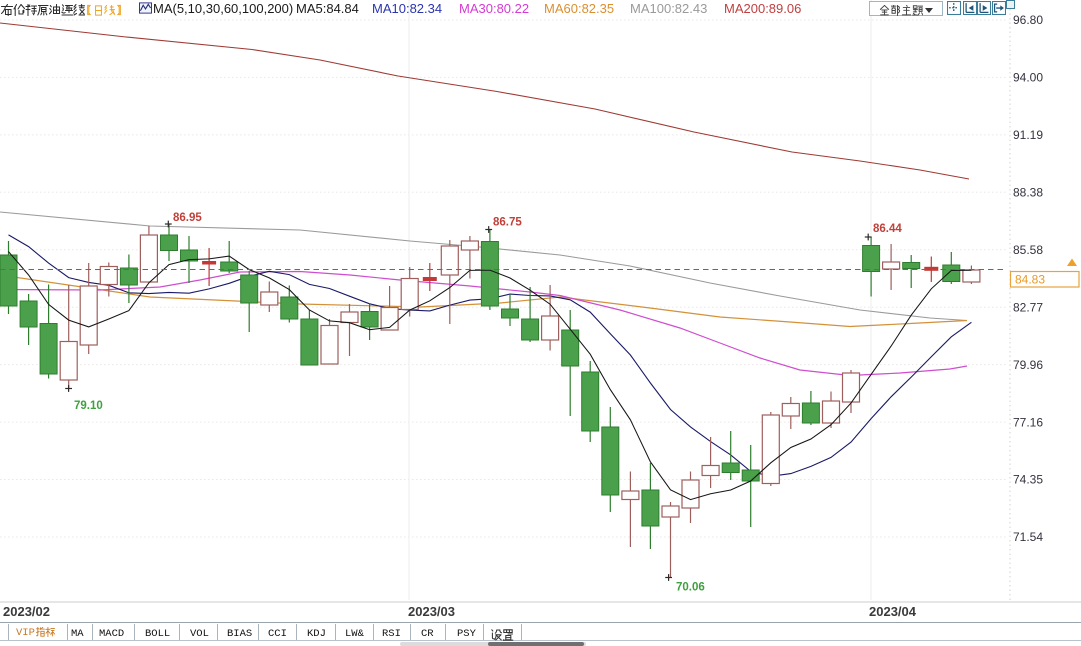 Image resolution: width=1081 pixels, height=646 pixels. What do you see at coordinates (1028, 480) in the screenshot?
I see `svg-text: 74.35` at bounding box center [1028, 480].